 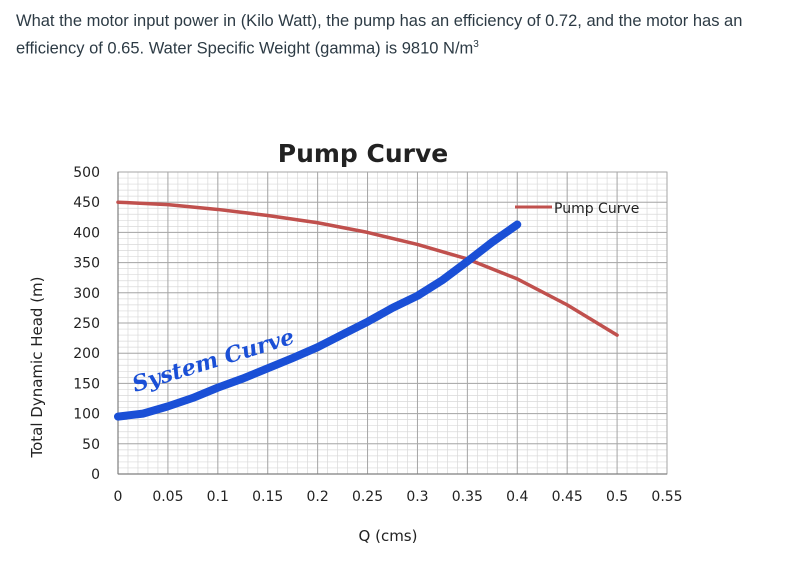 What do you see at coordinates (417, 497) in the screenshot?
I see `x-tick-label: 0.3` at bounding box center [417, 497].